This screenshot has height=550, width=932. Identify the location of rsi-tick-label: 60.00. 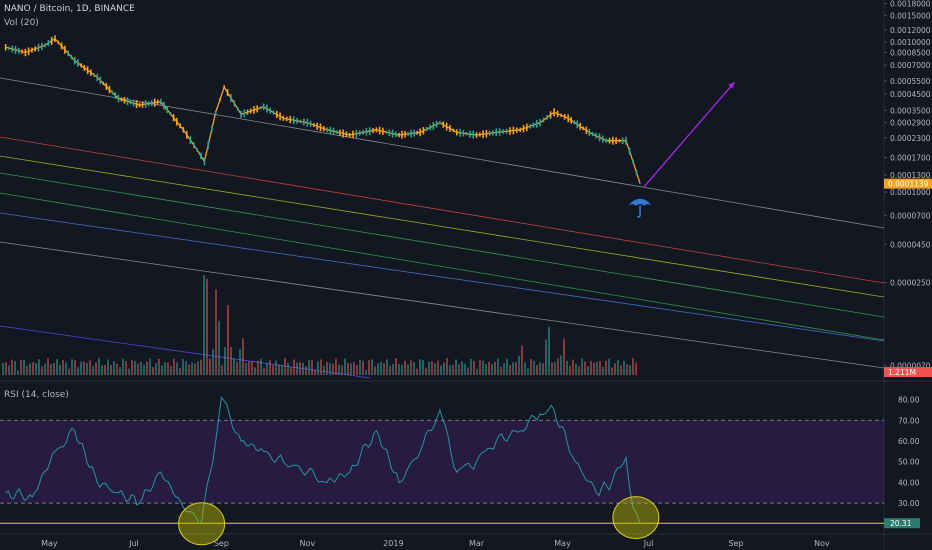
(909, 441).